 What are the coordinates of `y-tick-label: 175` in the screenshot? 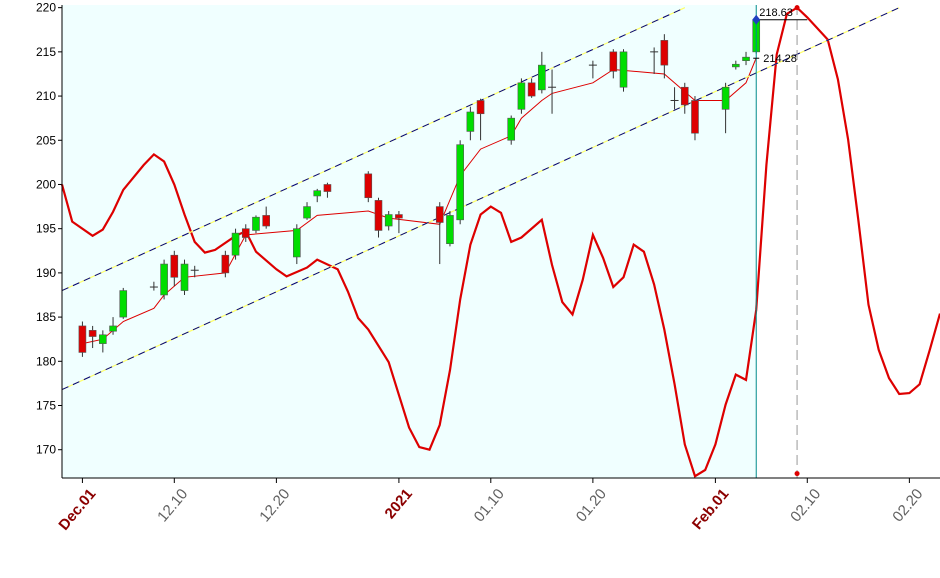 It's located at (46, 406).